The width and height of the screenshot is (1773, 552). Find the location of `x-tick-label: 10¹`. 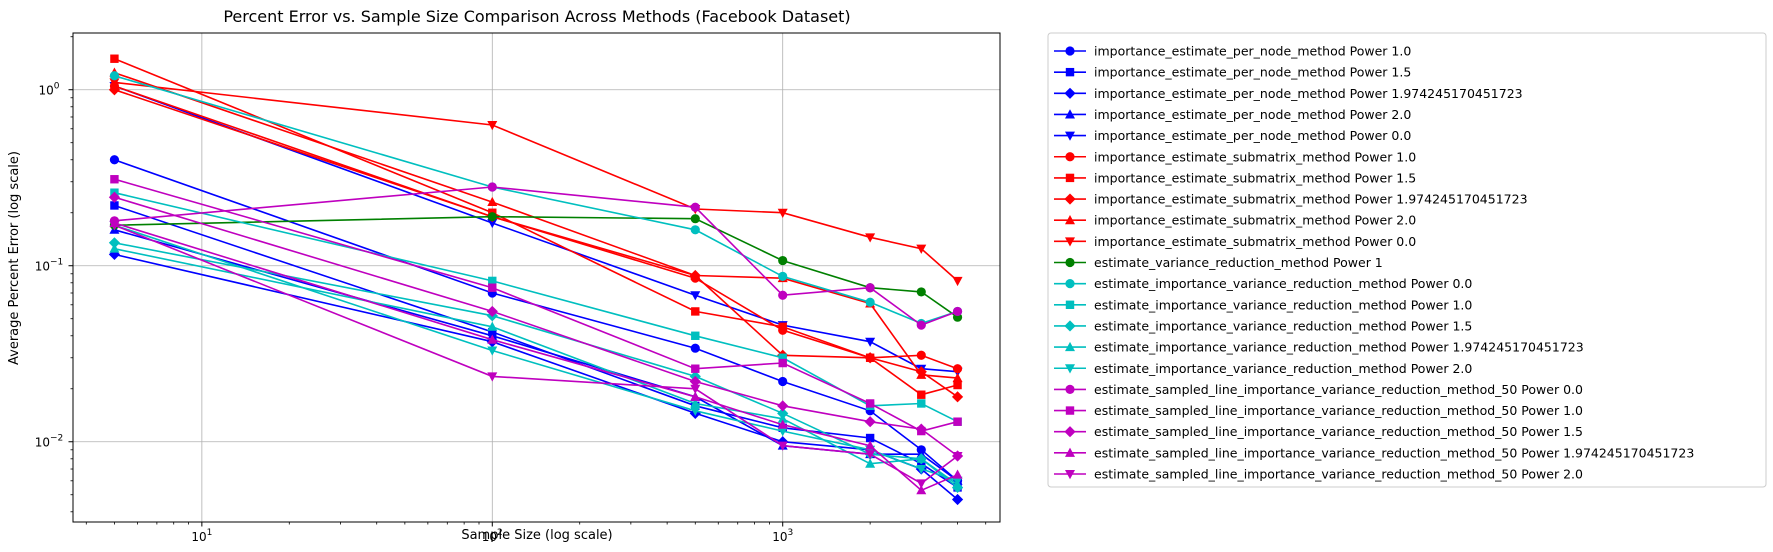

x-tick-label: 10¹ is located at coordinates (201, 536).